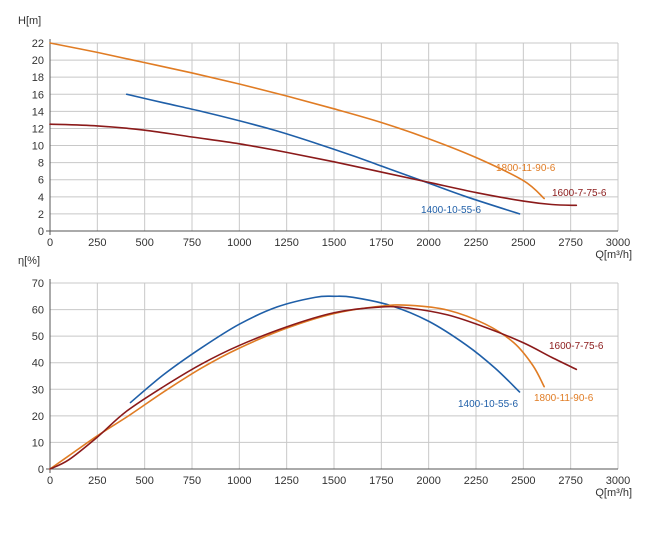 The height and width of the screenshot is (543, 664). What do you see at coordinates (38, 129) in the screenshot?
I see `y-tick-label: 12` at bounding box center [38, 129].